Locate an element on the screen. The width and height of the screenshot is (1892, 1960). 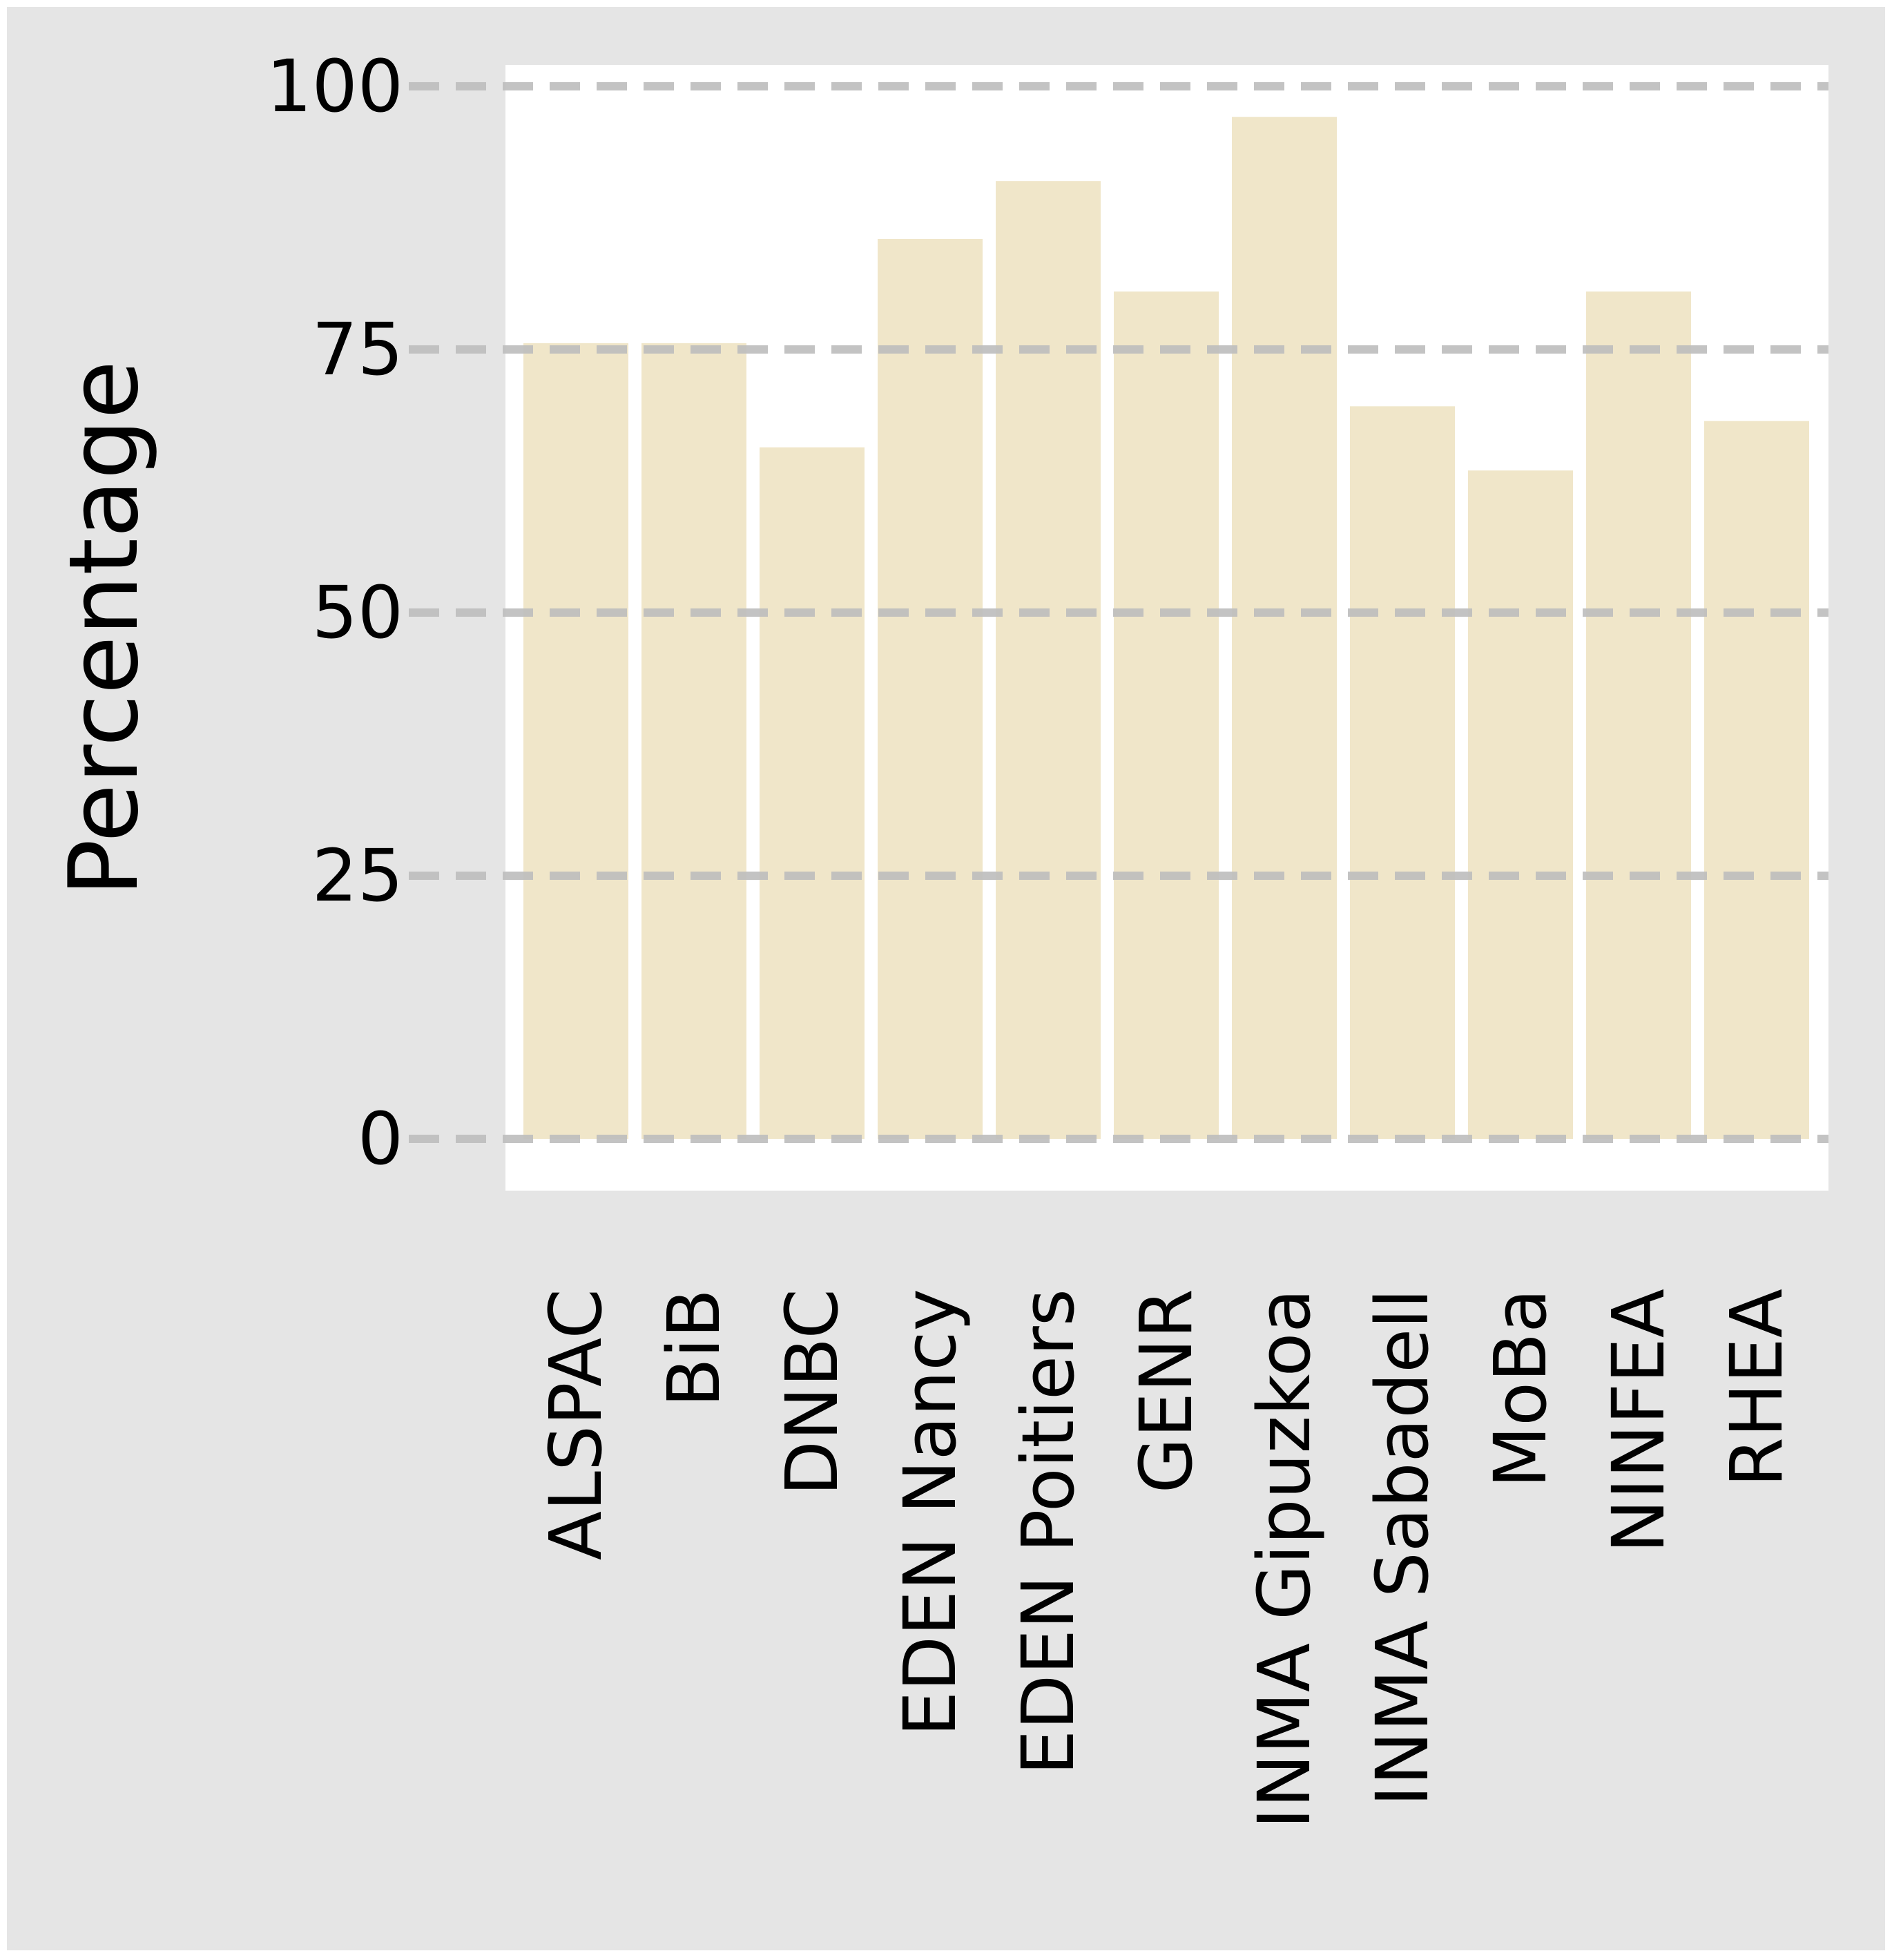
x-tick-label: EDEN Poitiers is located at coordinates (1048, 1532).